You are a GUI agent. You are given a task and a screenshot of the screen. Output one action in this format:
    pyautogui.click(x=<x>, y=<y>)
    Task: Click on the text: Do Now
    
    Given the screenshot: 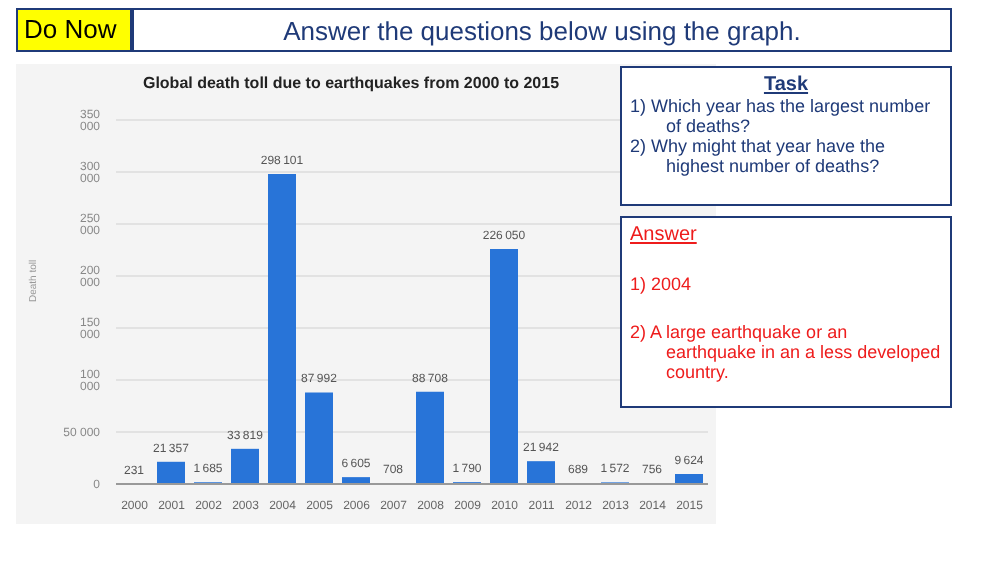 What is the action you would take?
    pyautogui.click(x=74, y=30)
    